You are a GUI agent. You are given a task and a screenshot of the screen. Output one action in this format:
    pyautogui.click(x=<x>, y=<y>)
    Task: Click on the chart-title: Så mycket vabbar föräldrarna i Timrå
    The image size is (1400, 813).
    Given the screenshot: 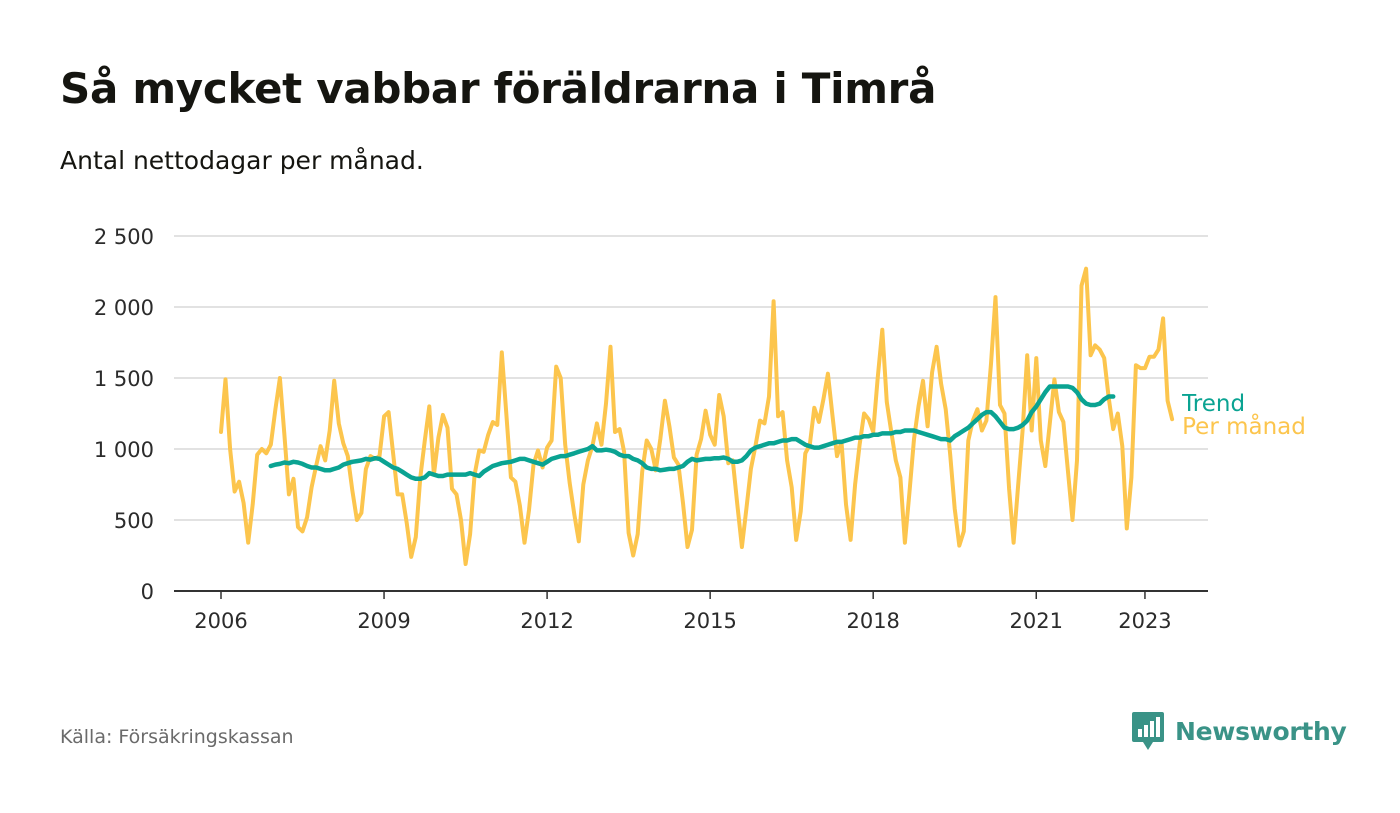 What is the action you would take?
    pyautogui.click(x=498, y=88)
    